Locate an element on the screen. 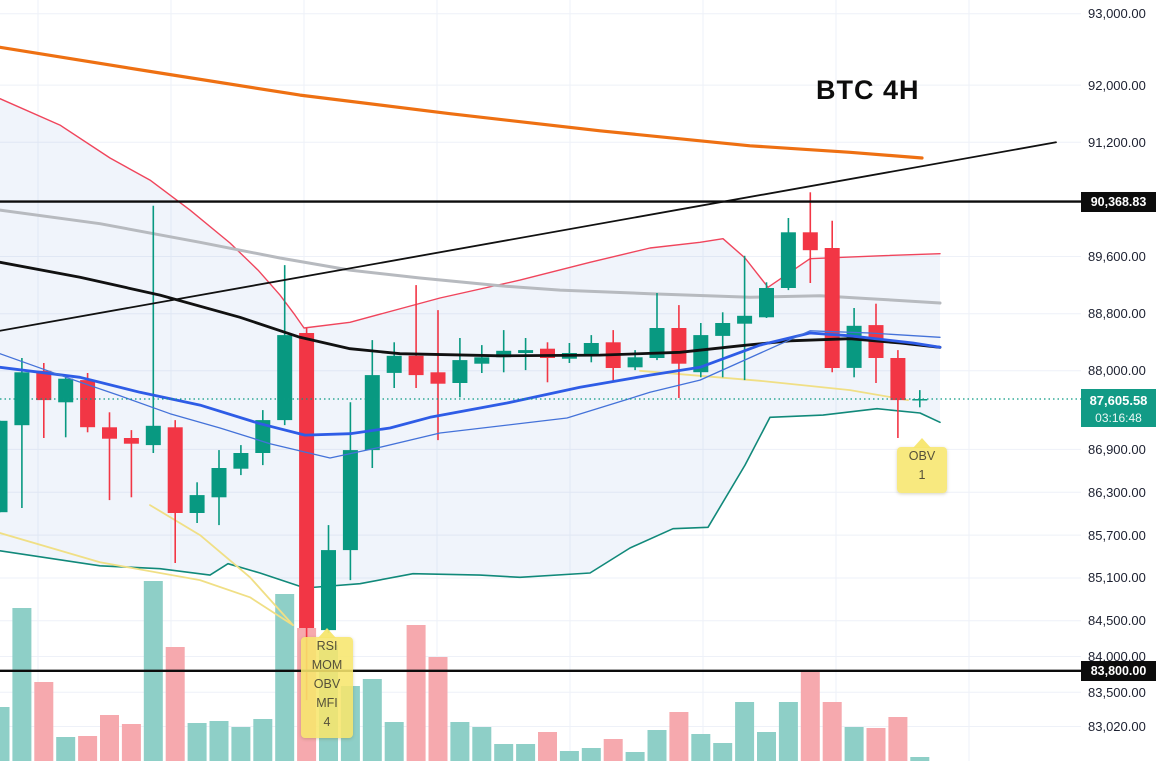  note-text: OBV 1 is located at coordinates (922, 466).